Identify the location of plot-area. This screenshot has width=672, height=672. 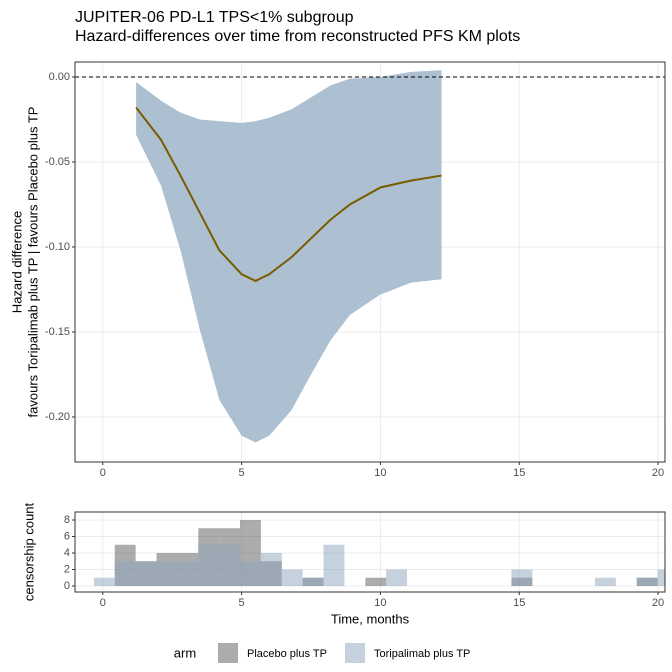
(379, 553).